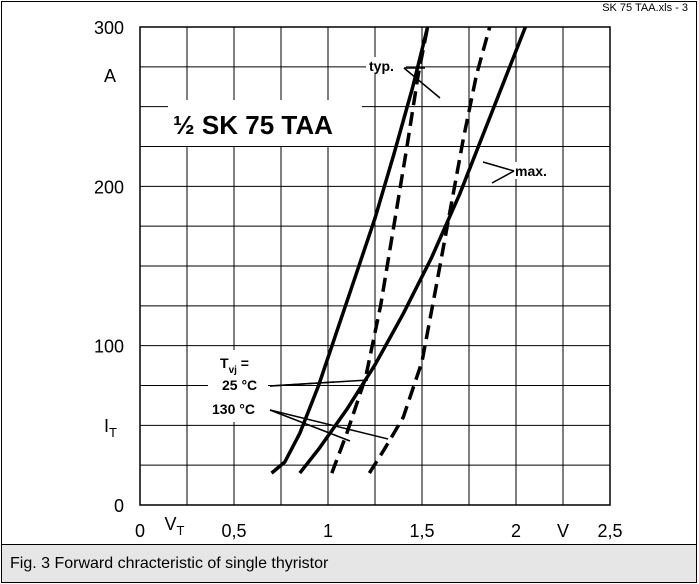  What do you see at coordinates (109, 28) in the screenshot?
I see `y-tick-label: 300` at bounding box center [109, 28].